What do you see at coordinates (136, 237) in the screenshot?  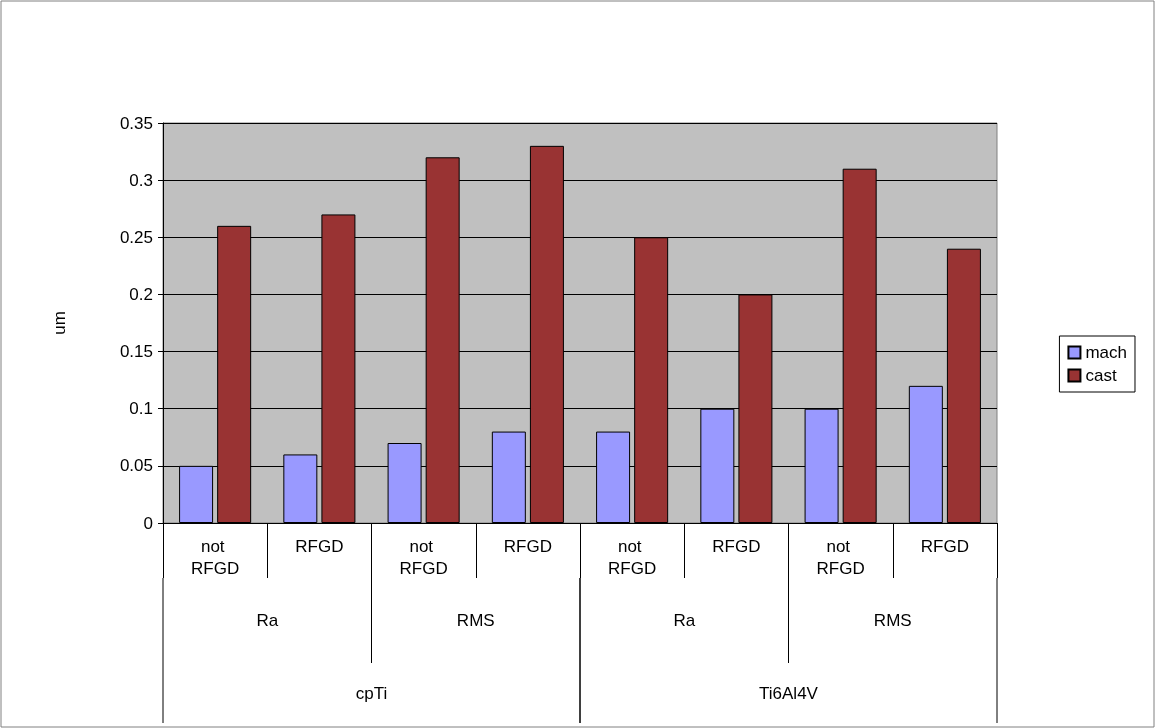 I see `y-tick-label: 0.25` at bounding box center [136, 237].